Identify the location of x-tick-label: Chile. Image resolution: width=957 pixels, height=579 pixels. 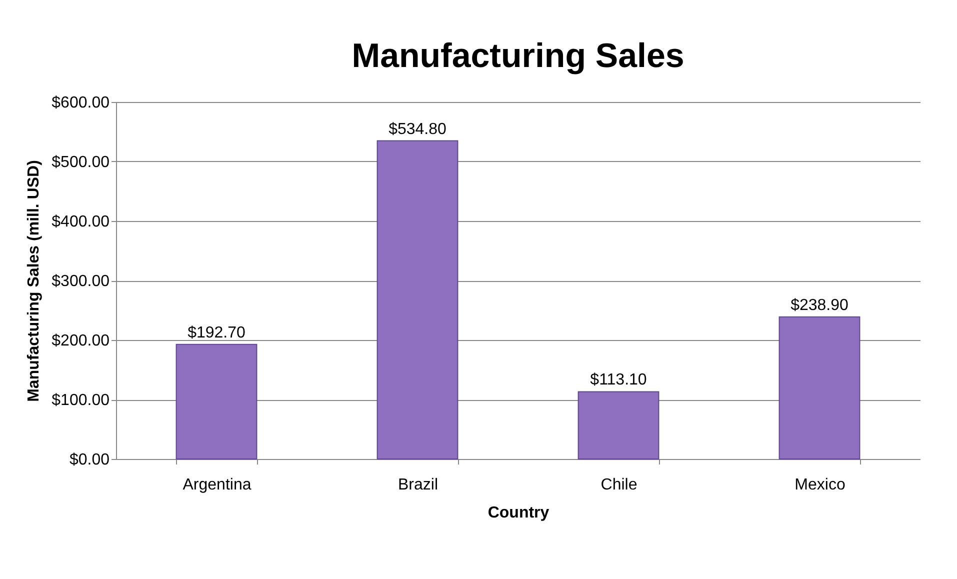
(619, 485).